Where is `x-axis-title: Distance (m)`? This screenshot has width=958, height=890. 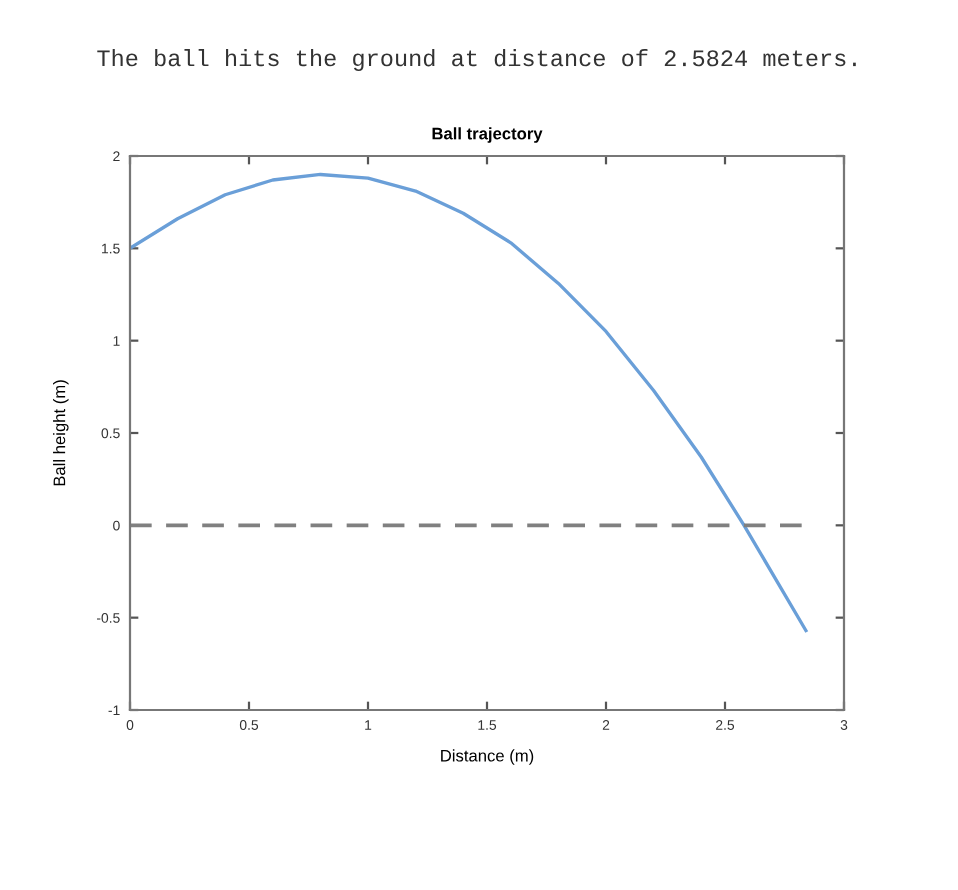 x-axis-title: Distance (m) is located at coordinates (487, 757).